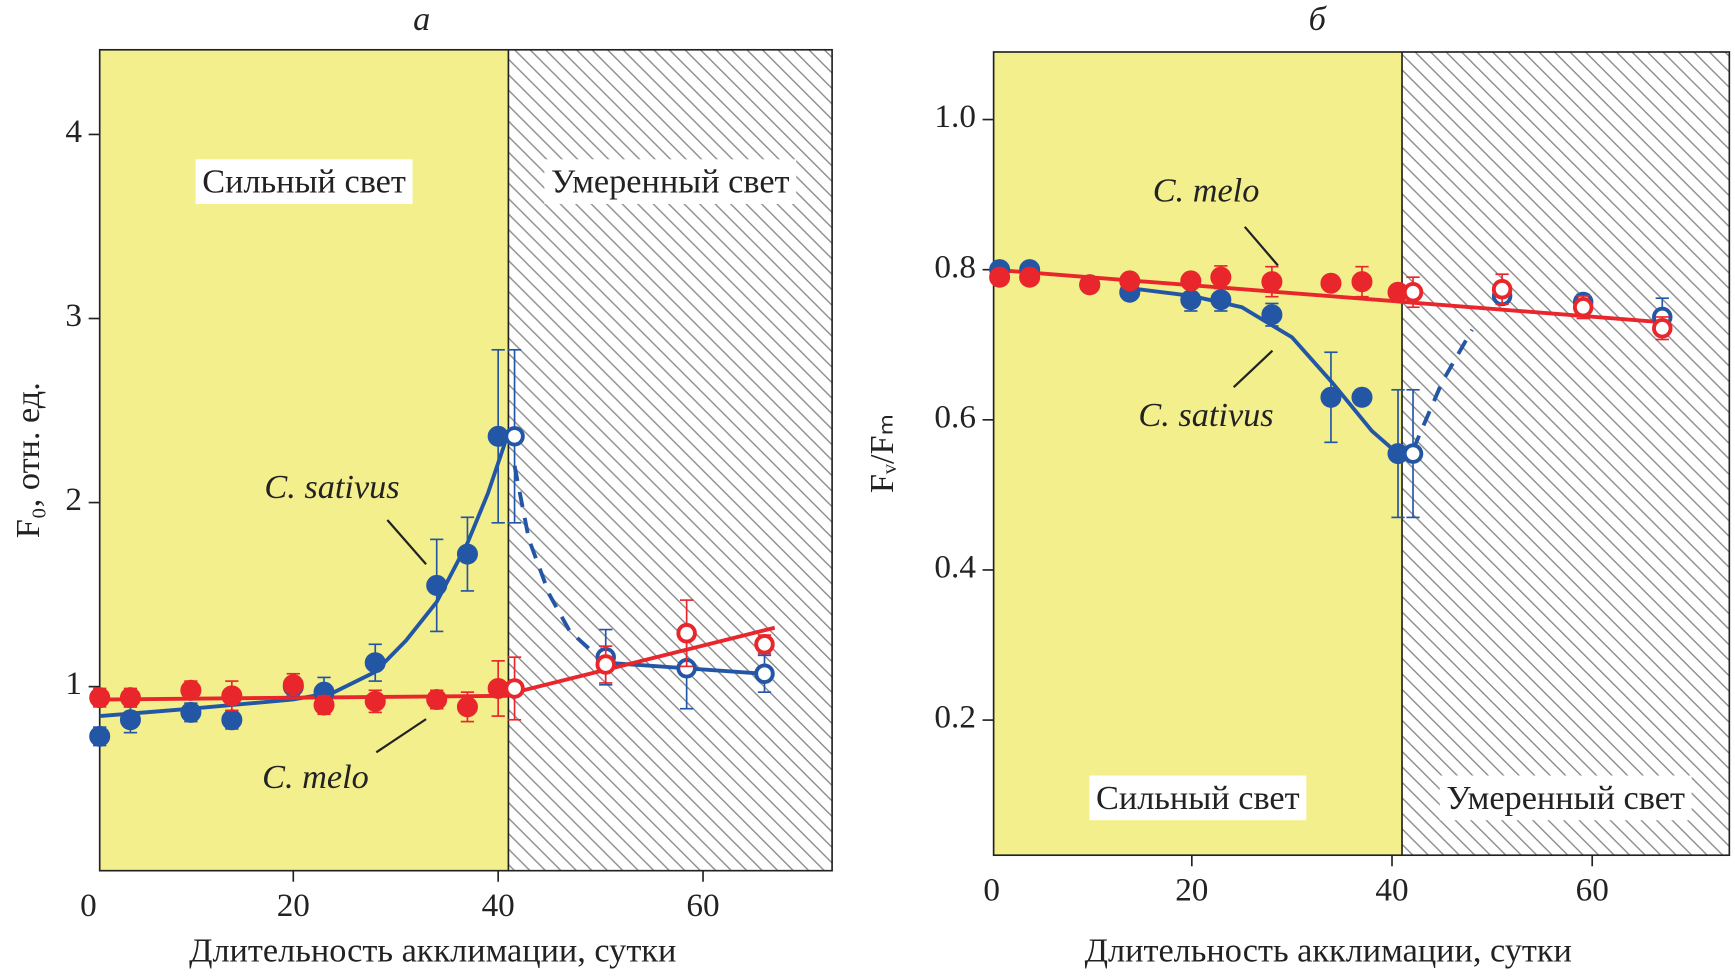 The image size is (1735, 978). I want to click on y-tick-label: 0.4, so click(955, 567).